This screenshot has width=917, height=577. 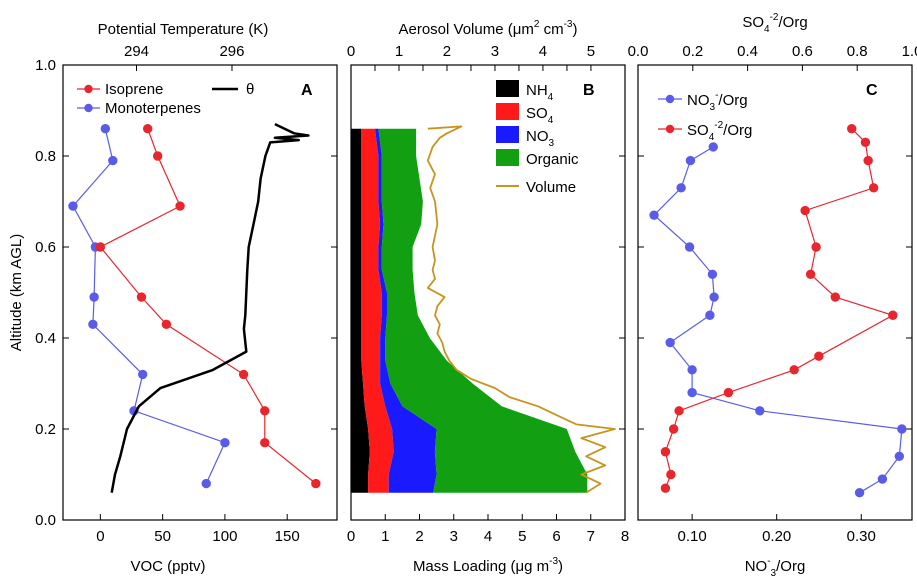 What do you see at coordinates (419, 536) in the screenshot?
I see `x-tick-label-B: 2` at bounding box center [419, 536].